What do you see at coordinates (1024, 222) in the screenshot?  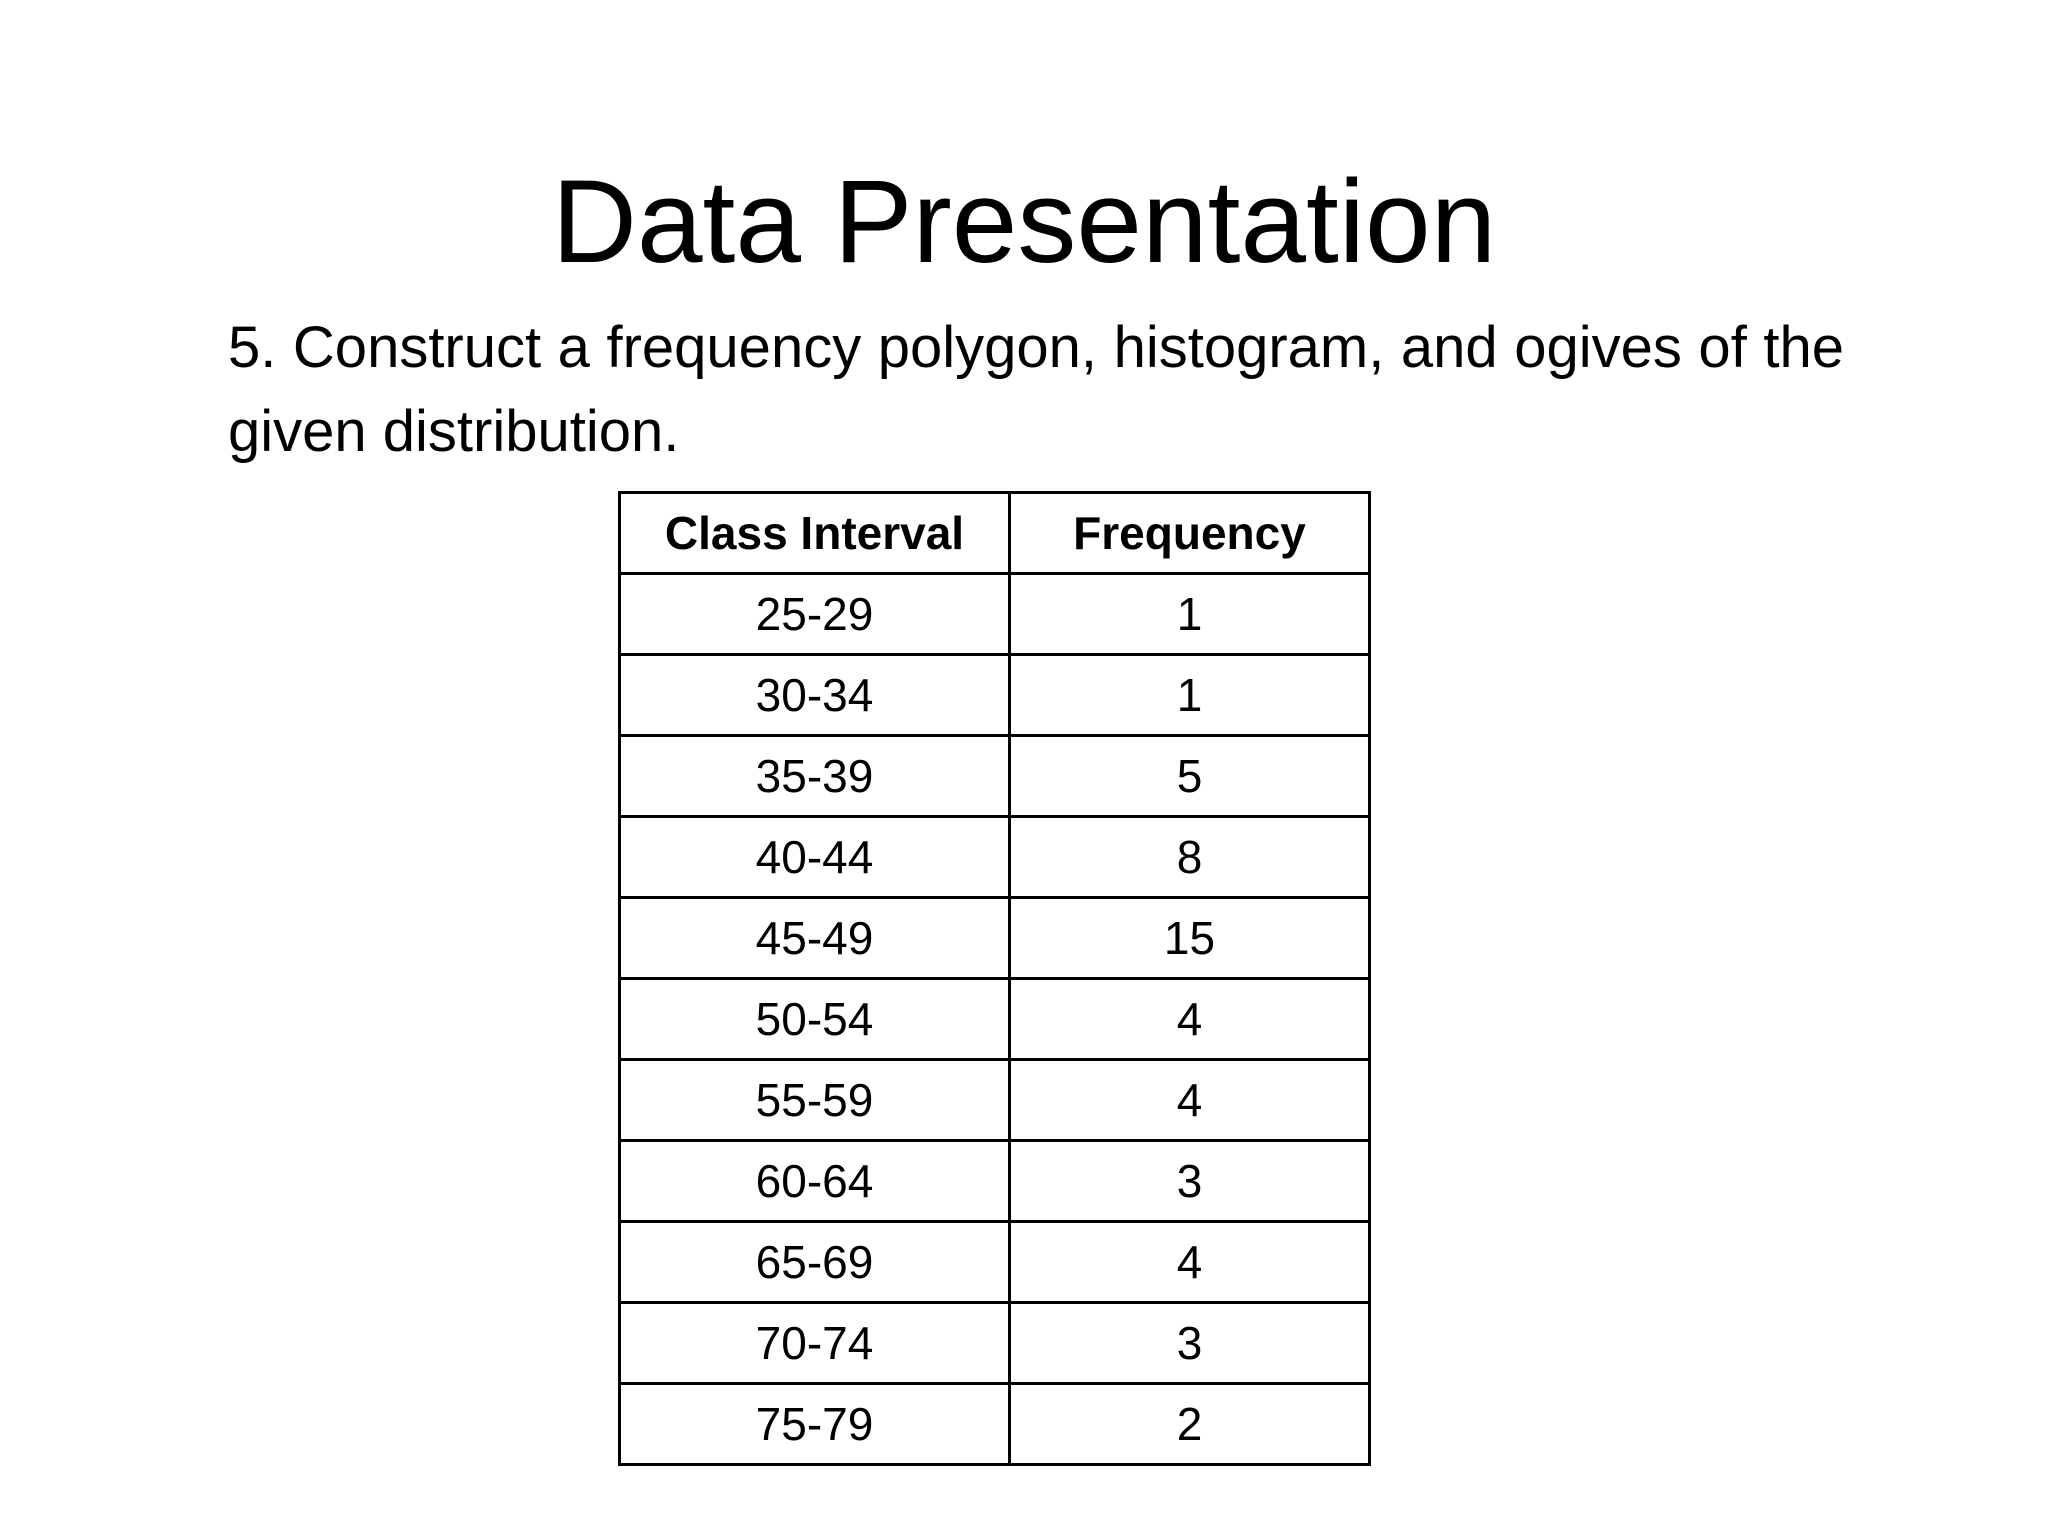 I see `slide-title: Data Presentation` at bounding box center [1024, 222].